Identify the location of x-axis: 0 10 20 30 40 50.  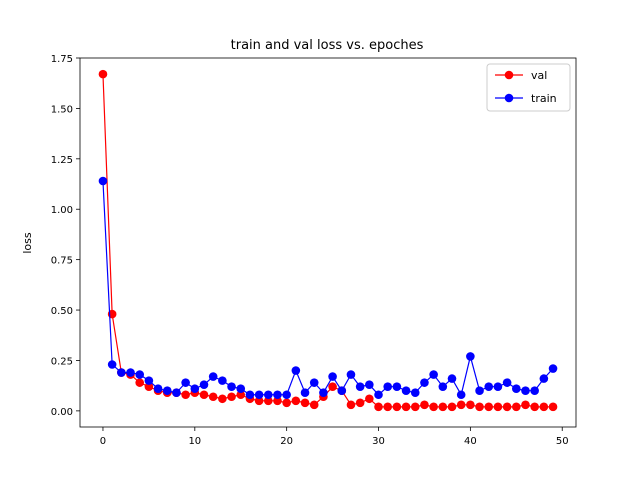
(334, 437).